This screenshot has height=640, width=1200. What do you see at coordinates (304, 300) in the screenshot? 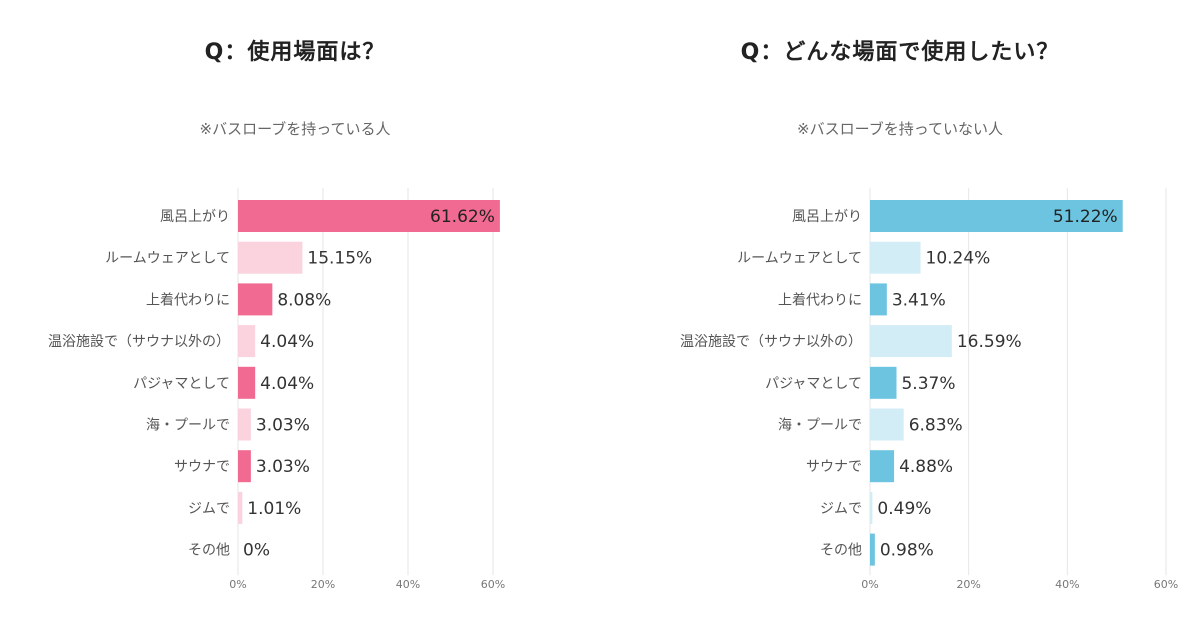
I see `data-label: 8.08%` at bounding box center [304, 300].